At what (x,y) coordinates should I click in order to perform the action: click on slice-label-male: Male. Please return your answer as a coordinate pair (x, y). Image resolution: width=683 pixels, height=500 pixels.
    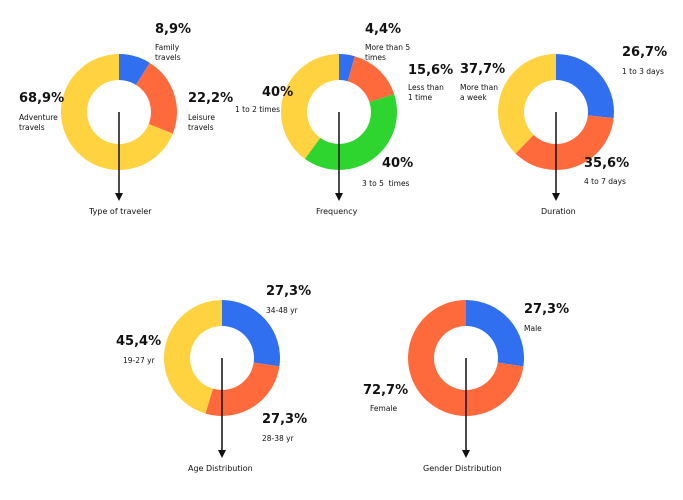
    Looking at the image, I should click on (533, 328).